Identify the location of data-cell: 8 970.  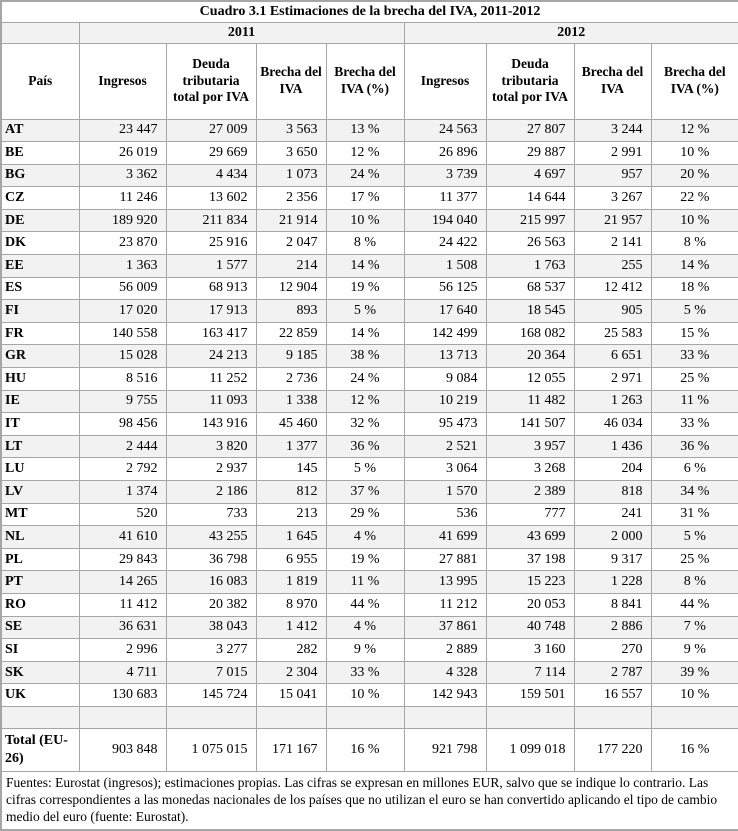
(291, 604).